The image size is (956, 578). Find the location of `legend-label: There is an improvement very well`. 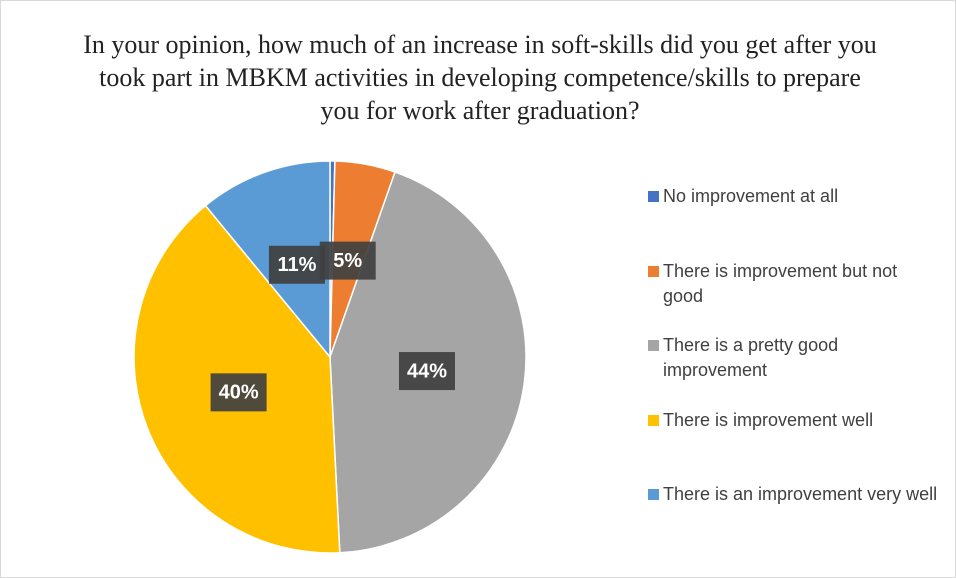

legend-label: There is an improvement very well is located at coordinates (800, 494).